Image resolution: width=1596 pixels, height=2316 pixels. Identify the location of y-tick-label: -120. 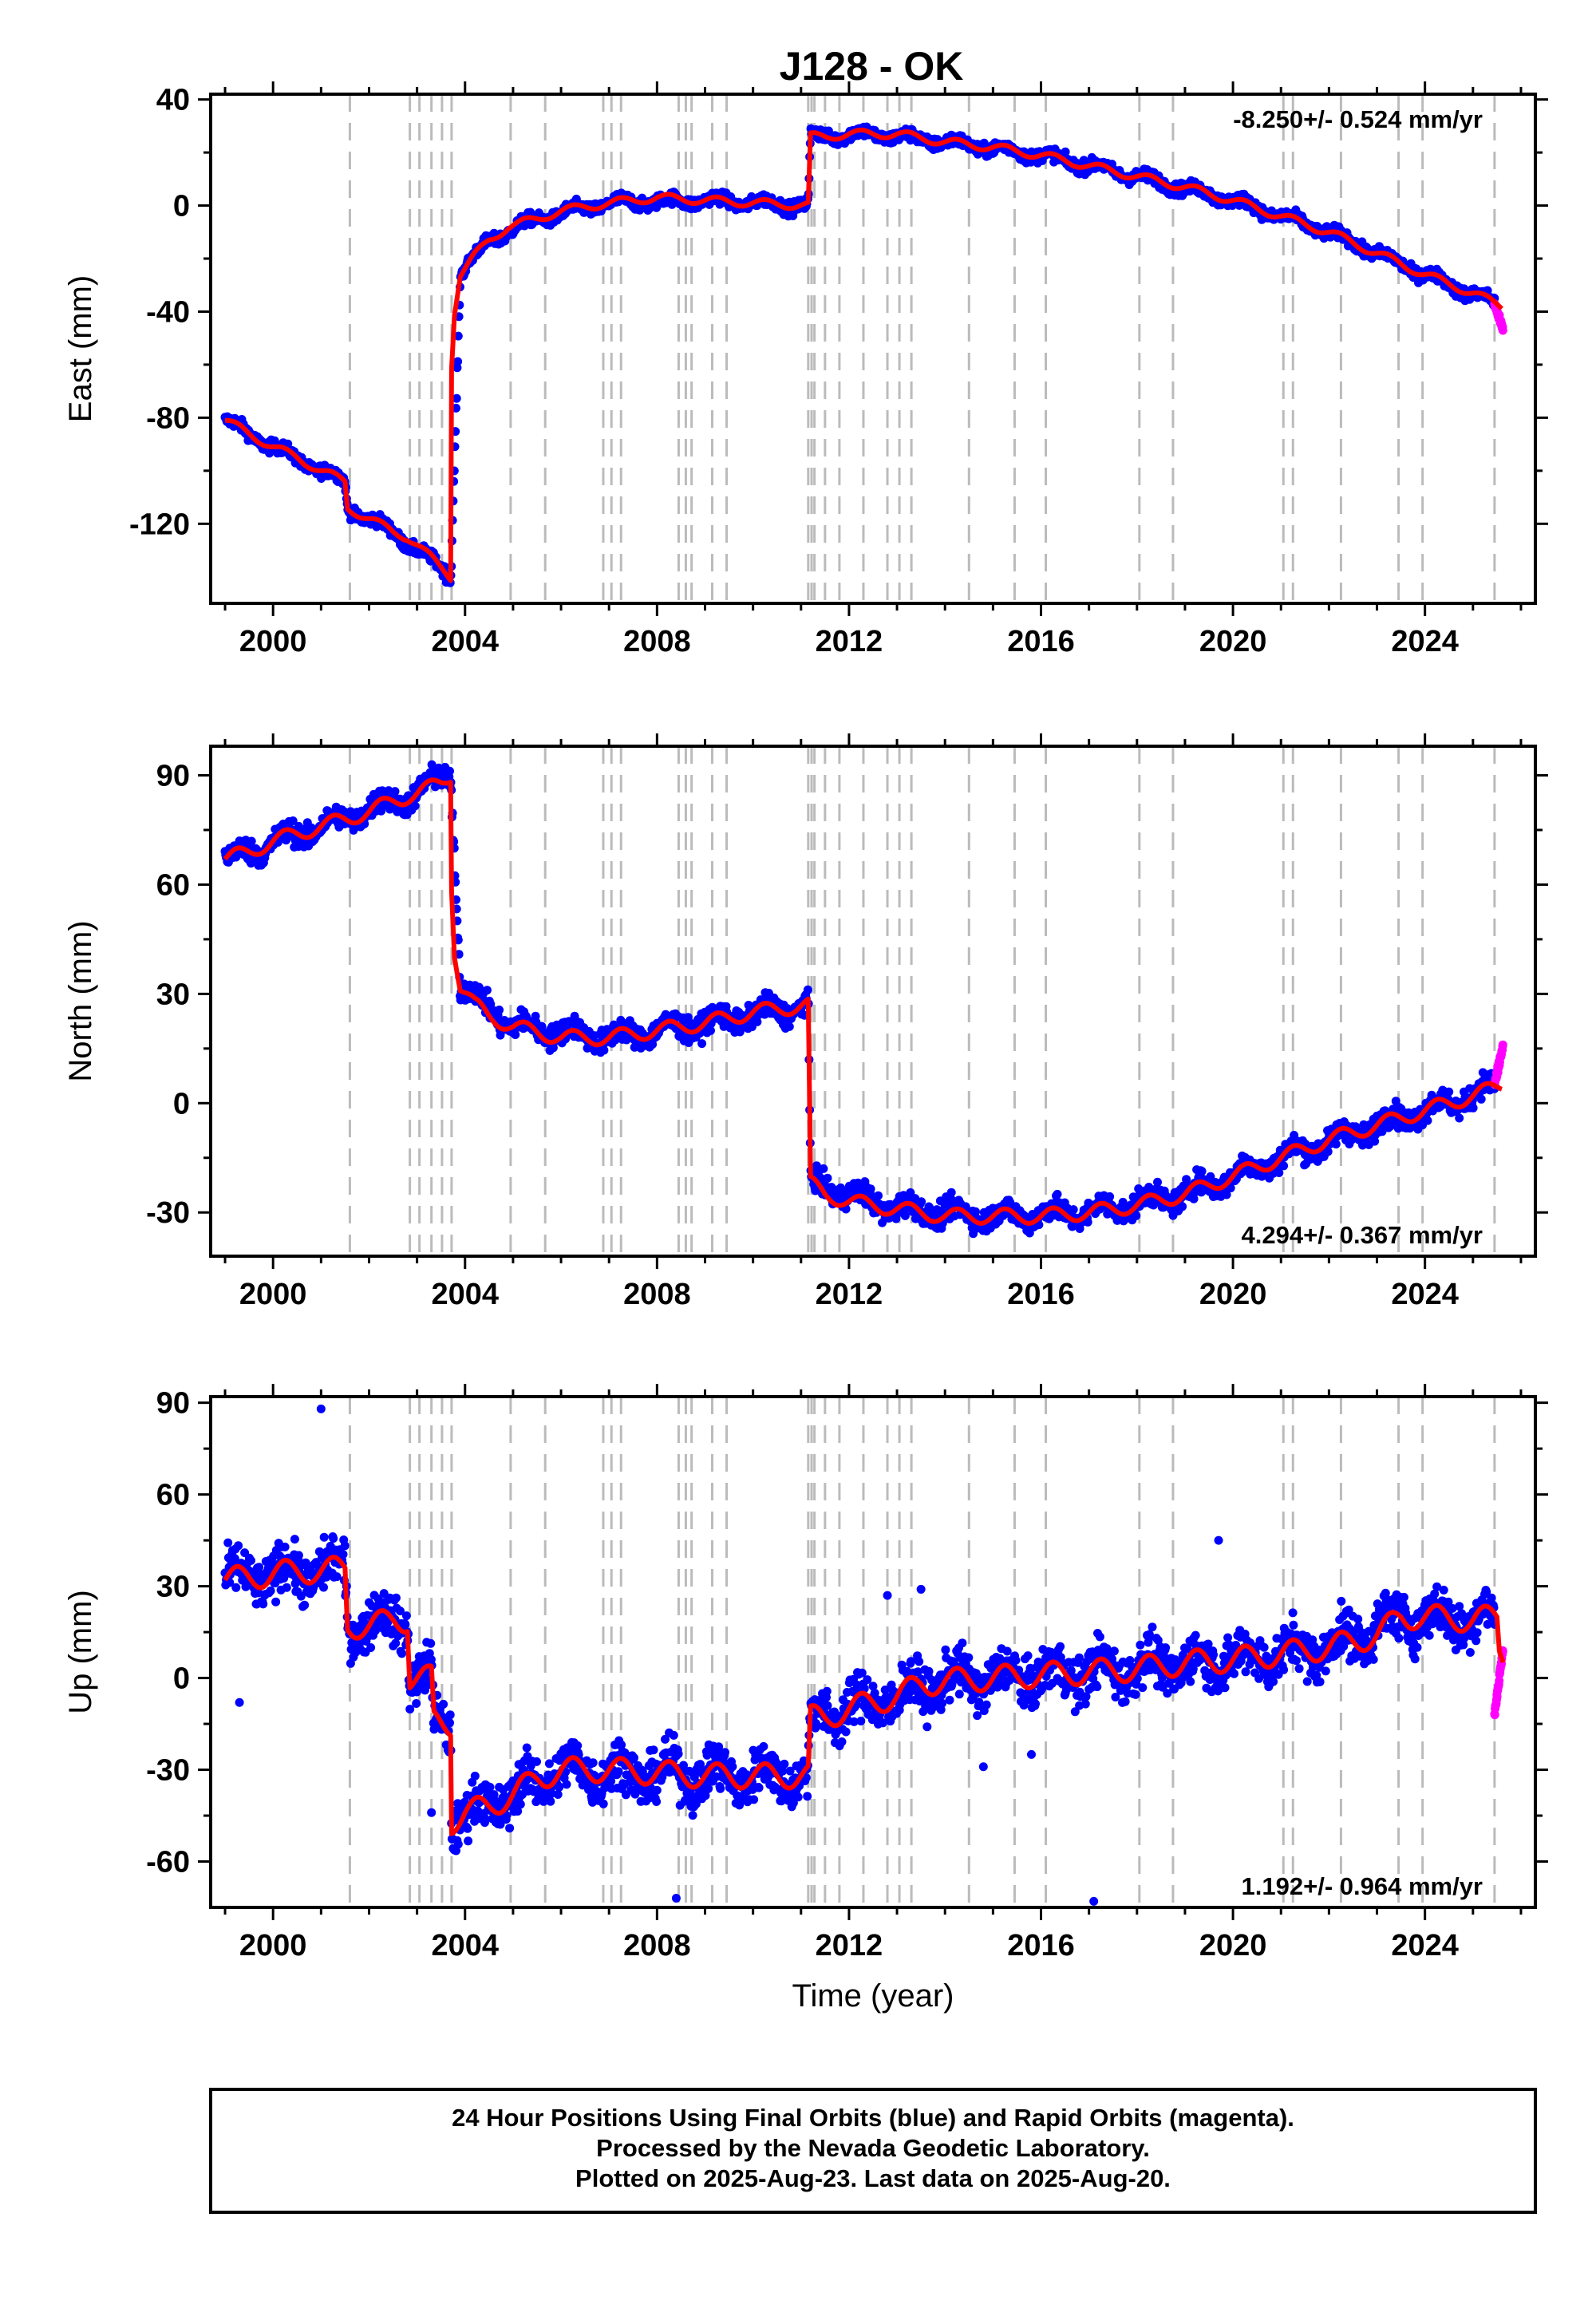
(159, 524).